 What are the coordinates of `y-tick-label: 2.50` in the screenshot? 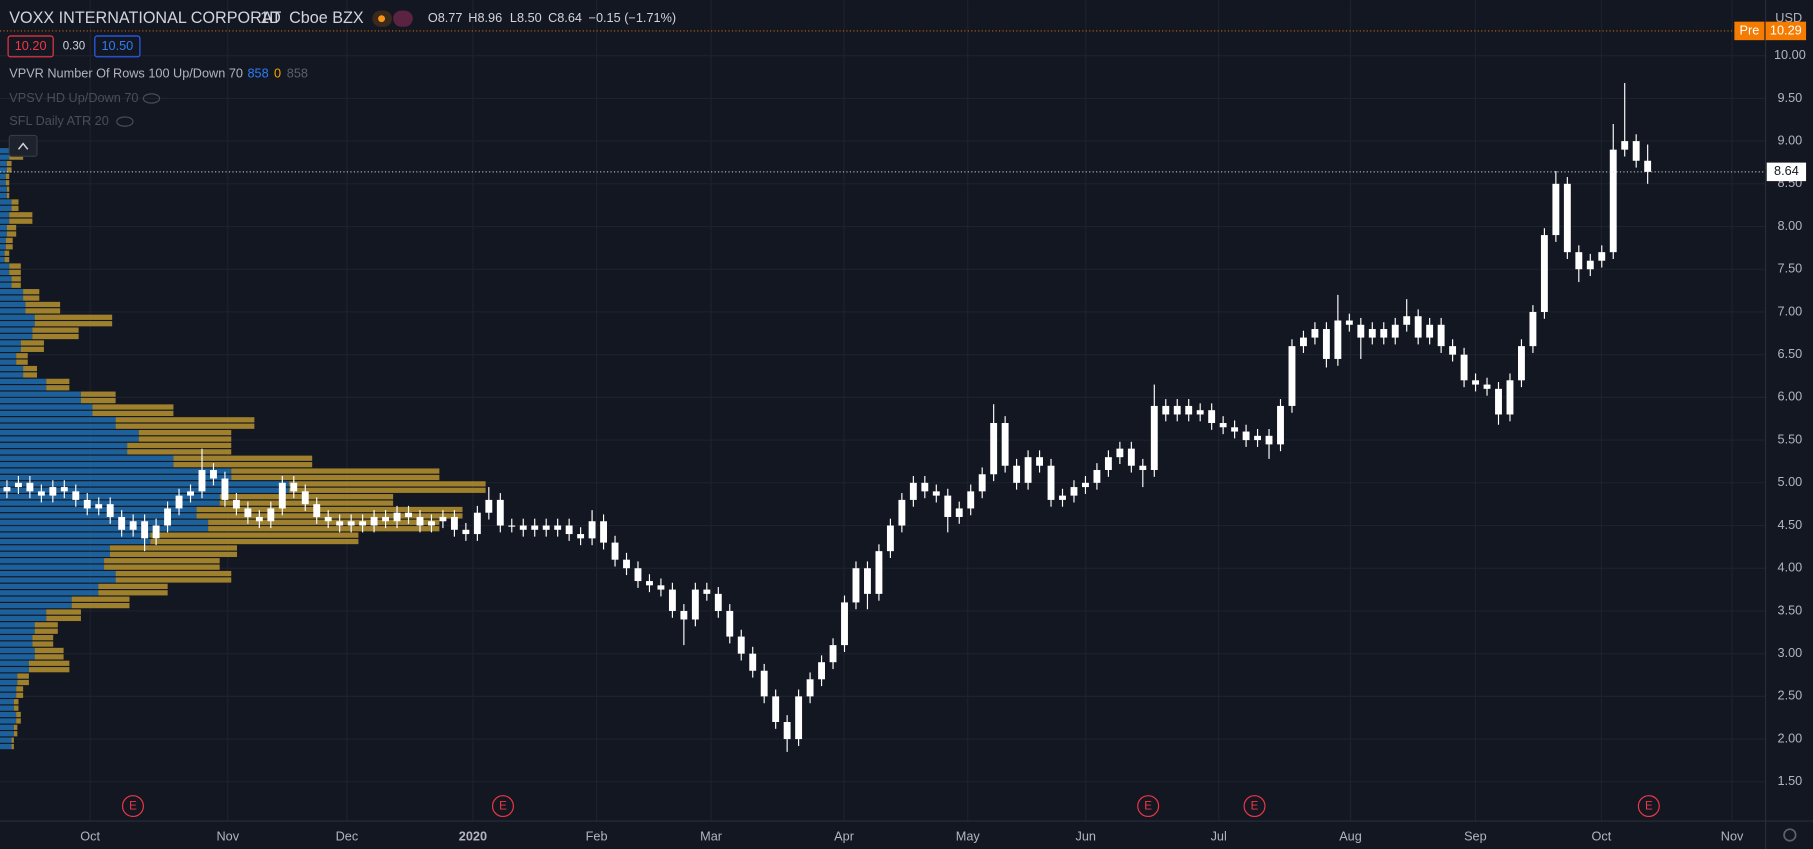 It's located at (1790, 695).